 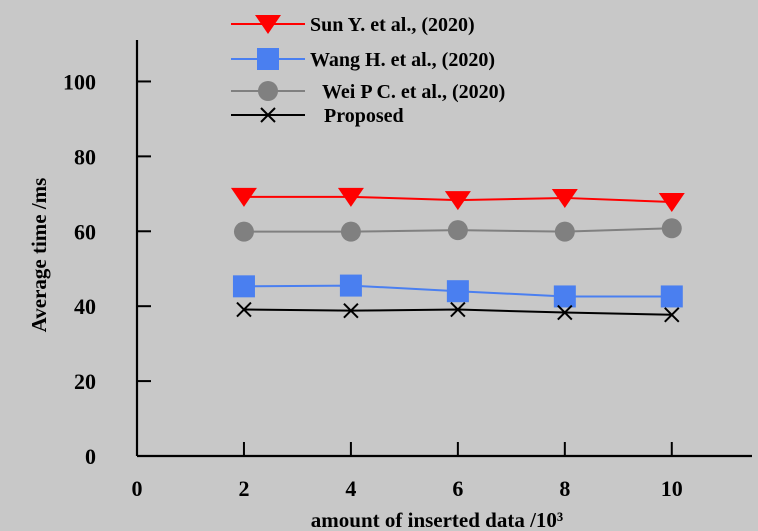 I want to click on y-axis-title: Average time /ms, so click(x=39, y=255).